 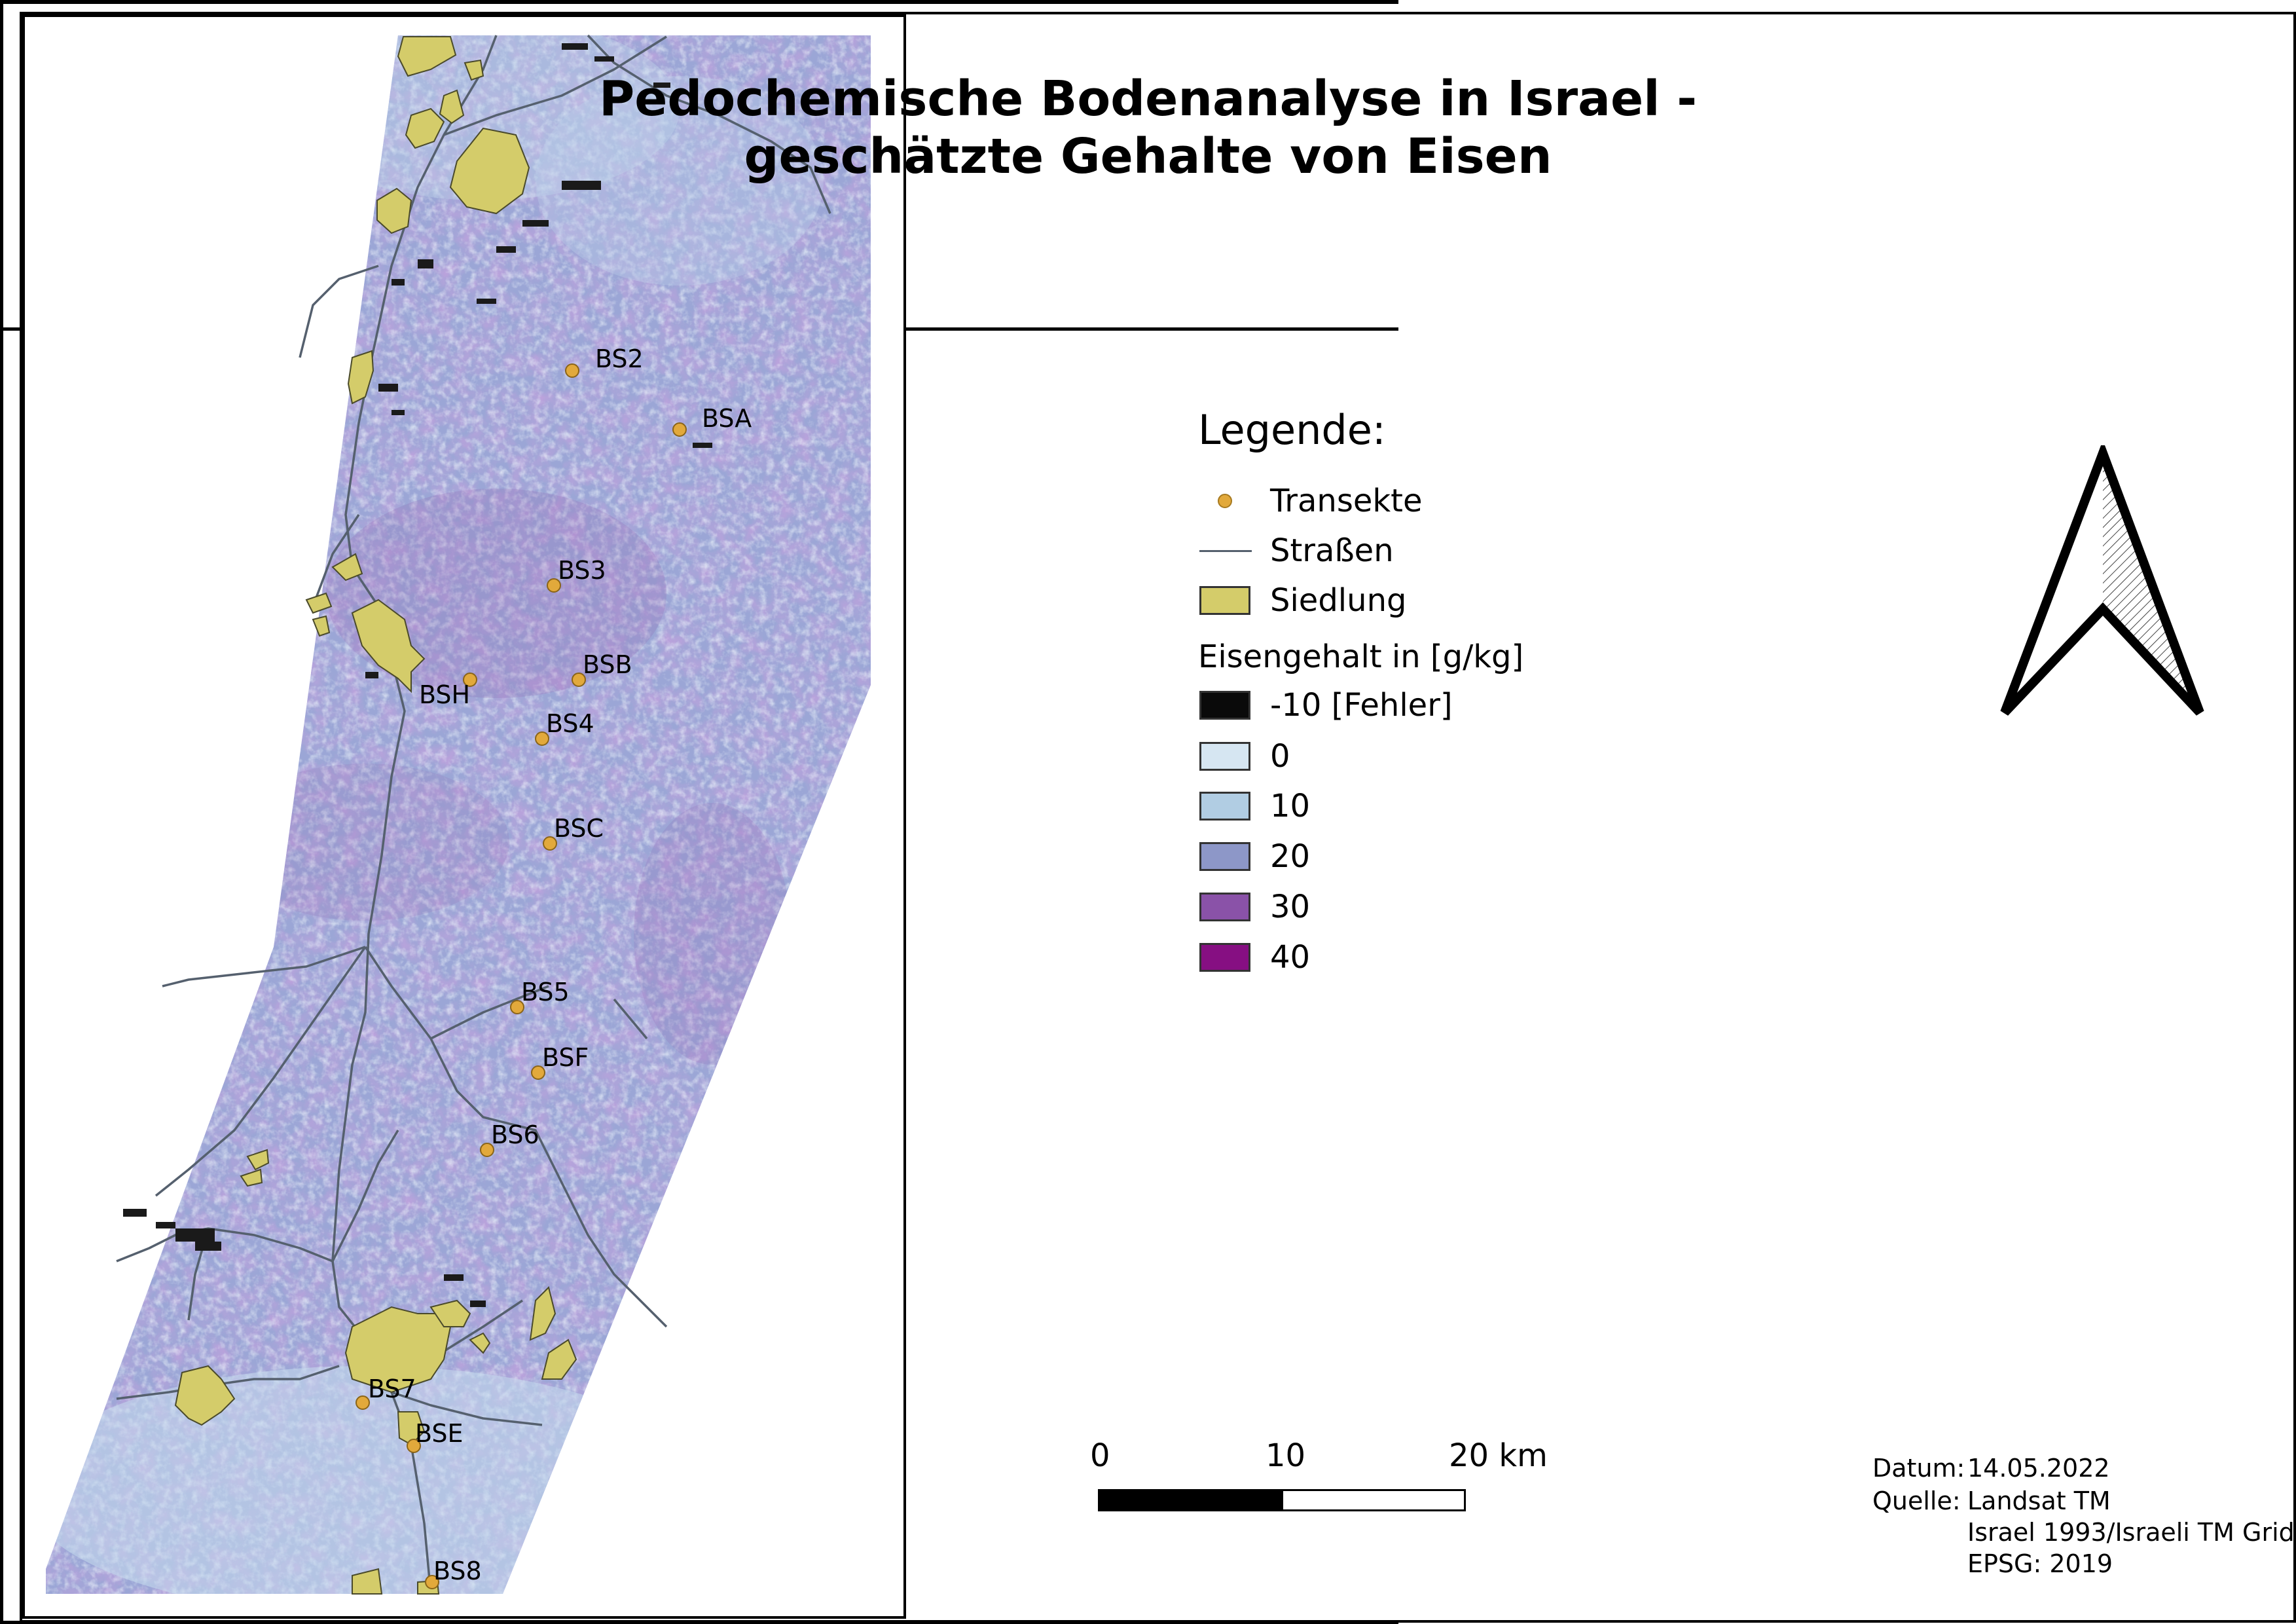 What do you see at coordinates (1361, 705) in the screenshot?
I see `raster-class-label: -10 [Fehler]` at bounding box center [1361, 705].